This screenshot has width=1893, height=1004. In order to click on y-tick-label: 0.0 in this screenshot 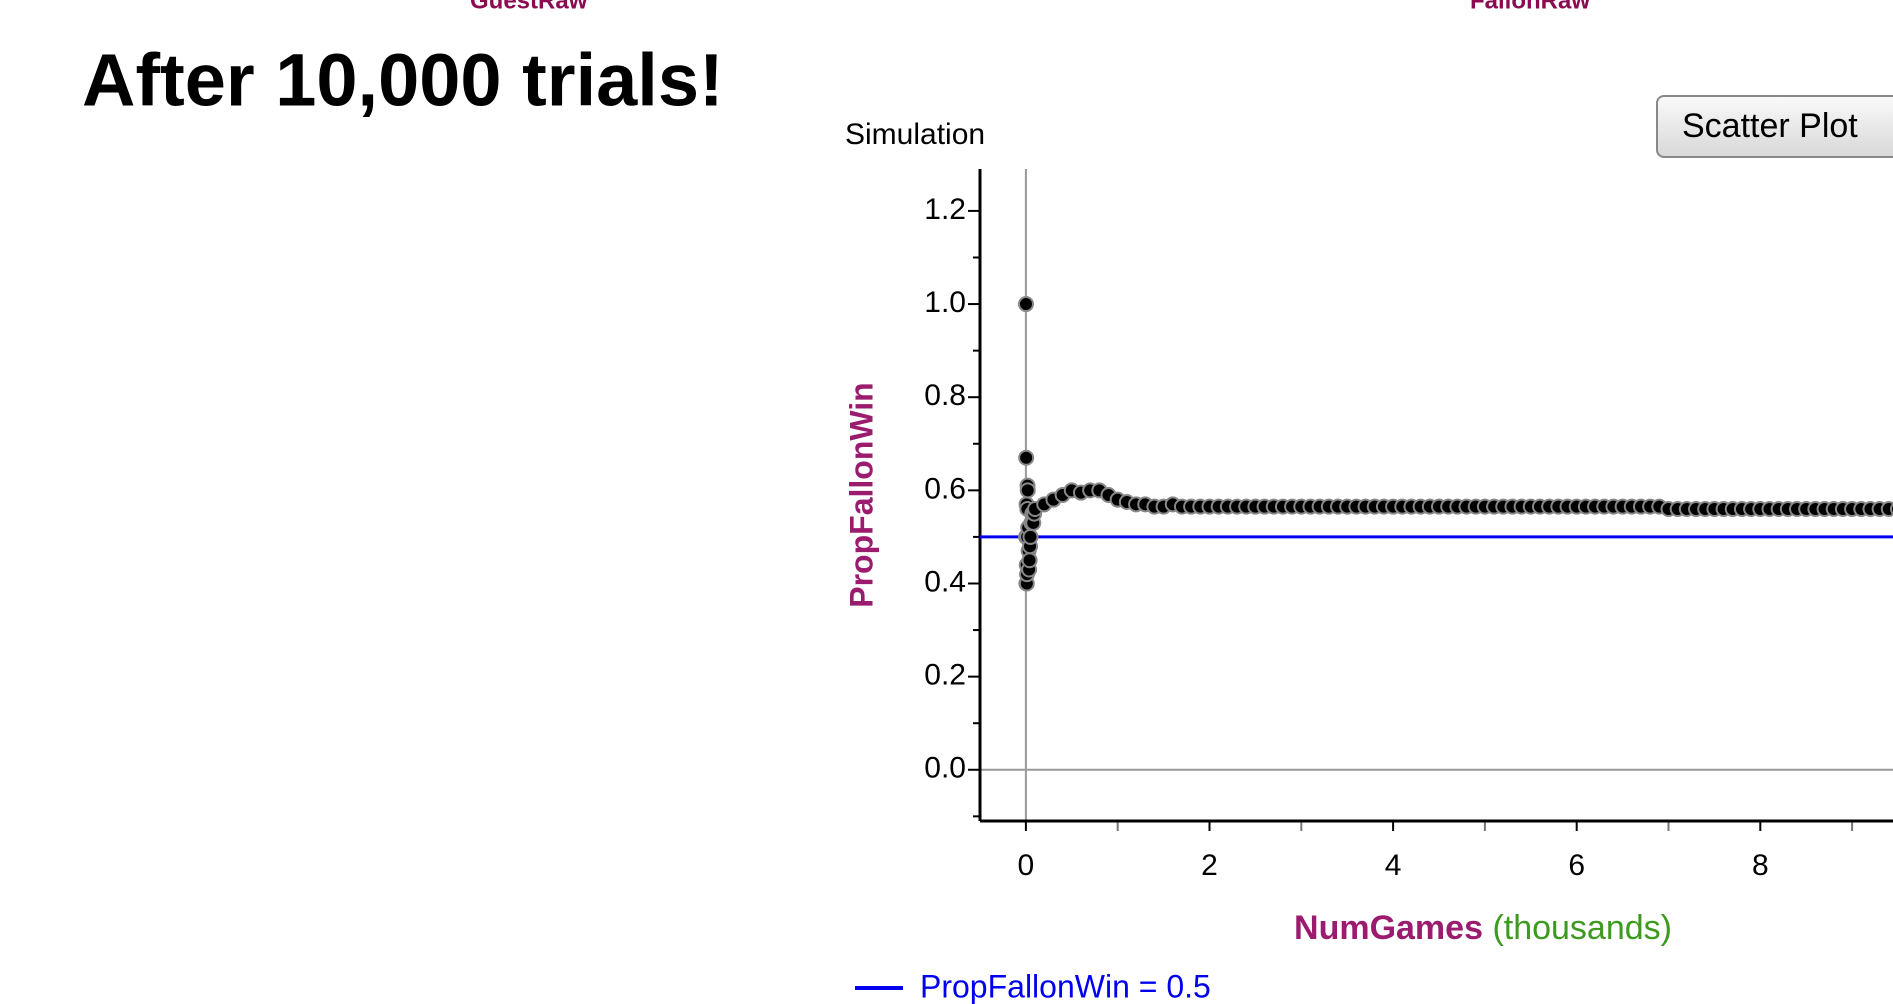, I will do `click(945, 768)`.